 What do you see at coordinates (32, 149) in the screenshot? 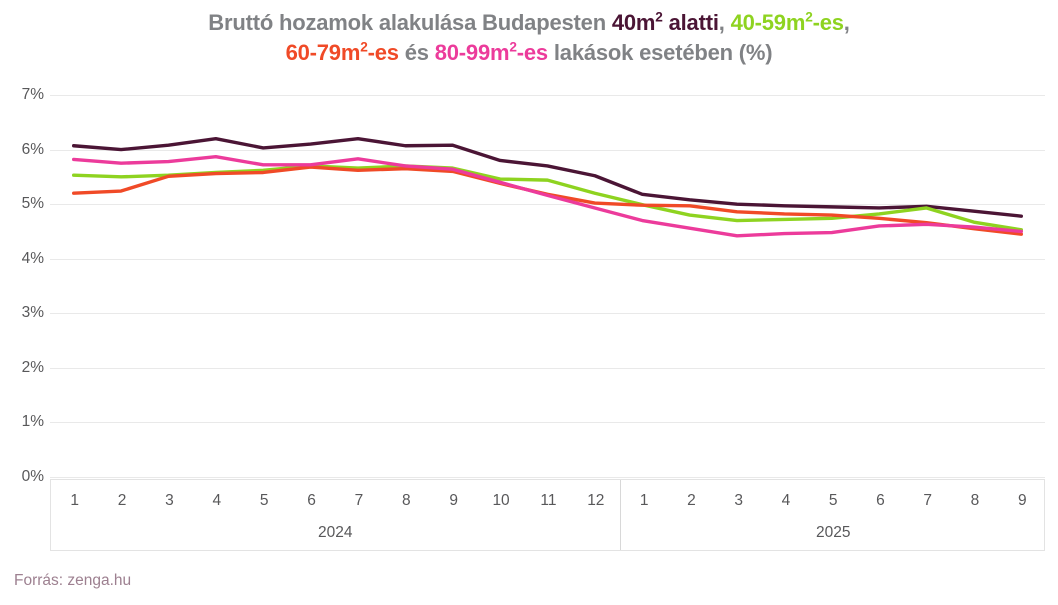
I see `y-axis-tick-label: 6%` at bounding box center [32, 149].